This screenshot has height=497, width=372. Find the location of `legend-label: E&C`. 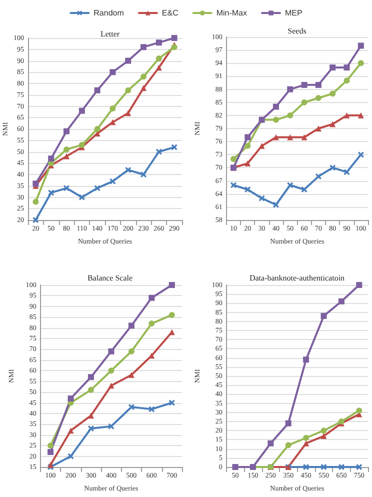

legend-label: E&C is located at coordinates (170, 13).